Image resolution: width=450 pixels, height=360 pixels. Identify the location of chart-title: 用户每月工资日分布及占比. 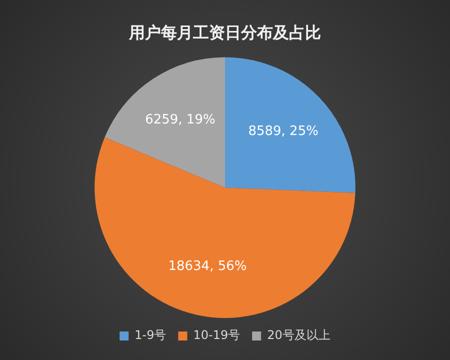
(224, 32).